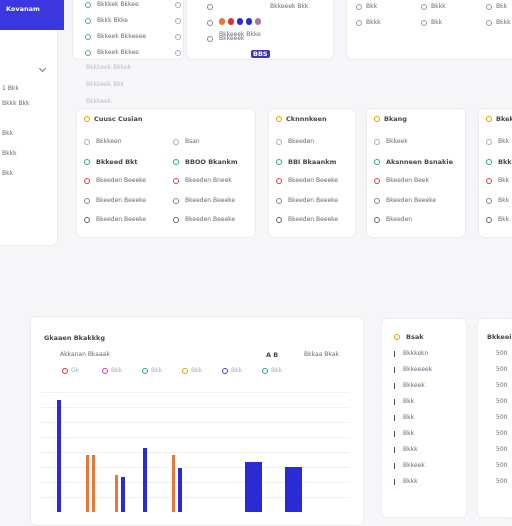 The image size is (512, 526). What do you see at coordinates (240, 34) in the screenshot?
I see `top-item: Bkkeeek Bkke` at bounding box center [240, 34].